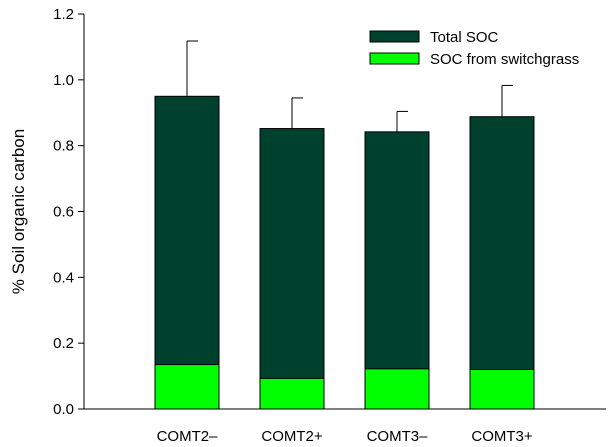 This screenshot has width=608, height=447. I want to click on legend-label-total-soc: Total SOC, so click(464, 37).